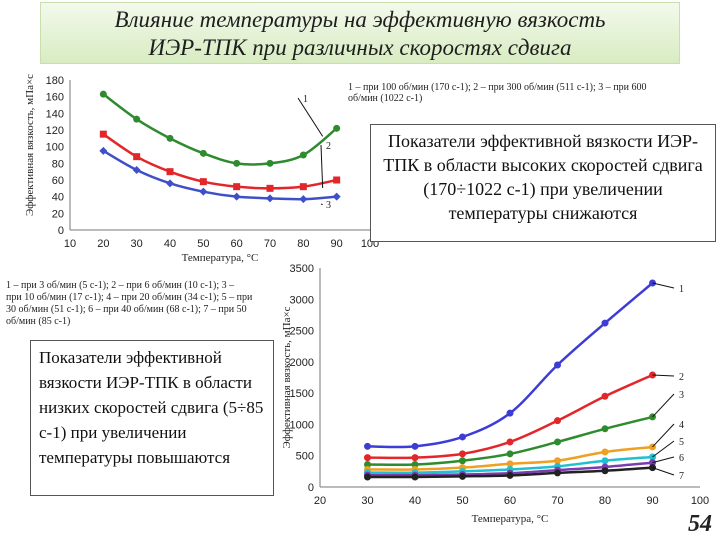 Image resolution: width=720 pixels, height=540 pixels. Describe the element at coordinates (681, 476) in the screenshot. I see `chart2-series-7-label: 7` at that location.